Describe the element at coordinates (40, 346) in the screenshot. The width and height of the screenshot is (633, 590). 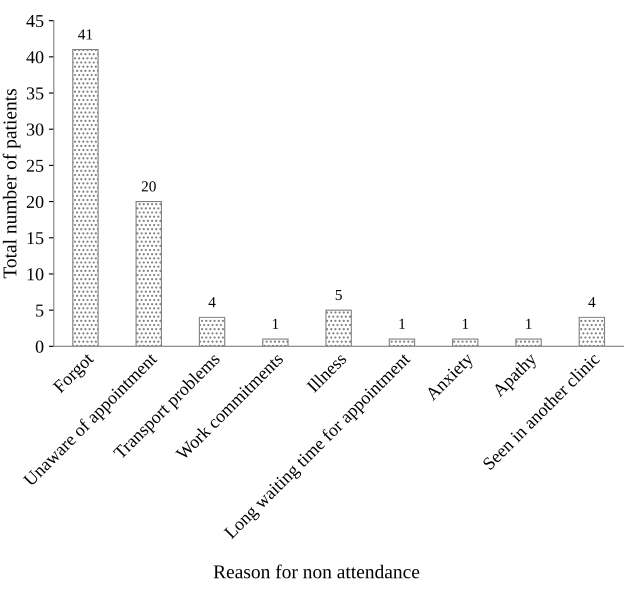
I see `y-tick-label: 0` at that location.